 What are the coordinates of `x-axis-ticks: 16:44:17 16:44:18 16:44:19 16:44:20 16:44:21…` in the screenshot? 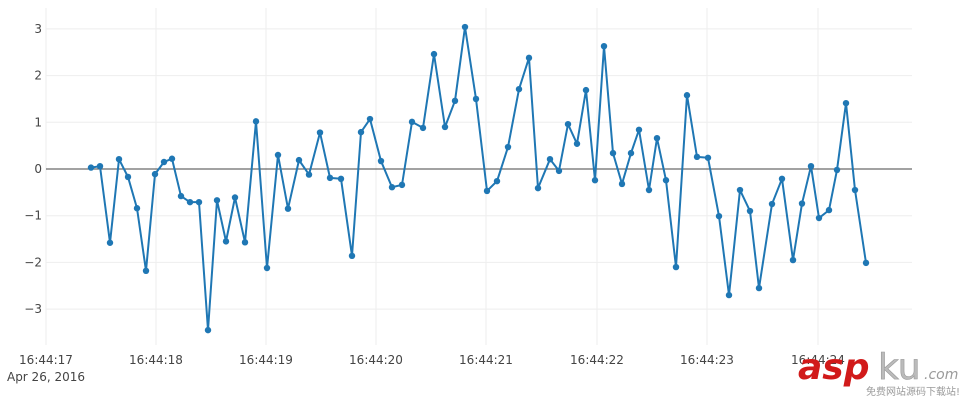 It's located at (432, 360).